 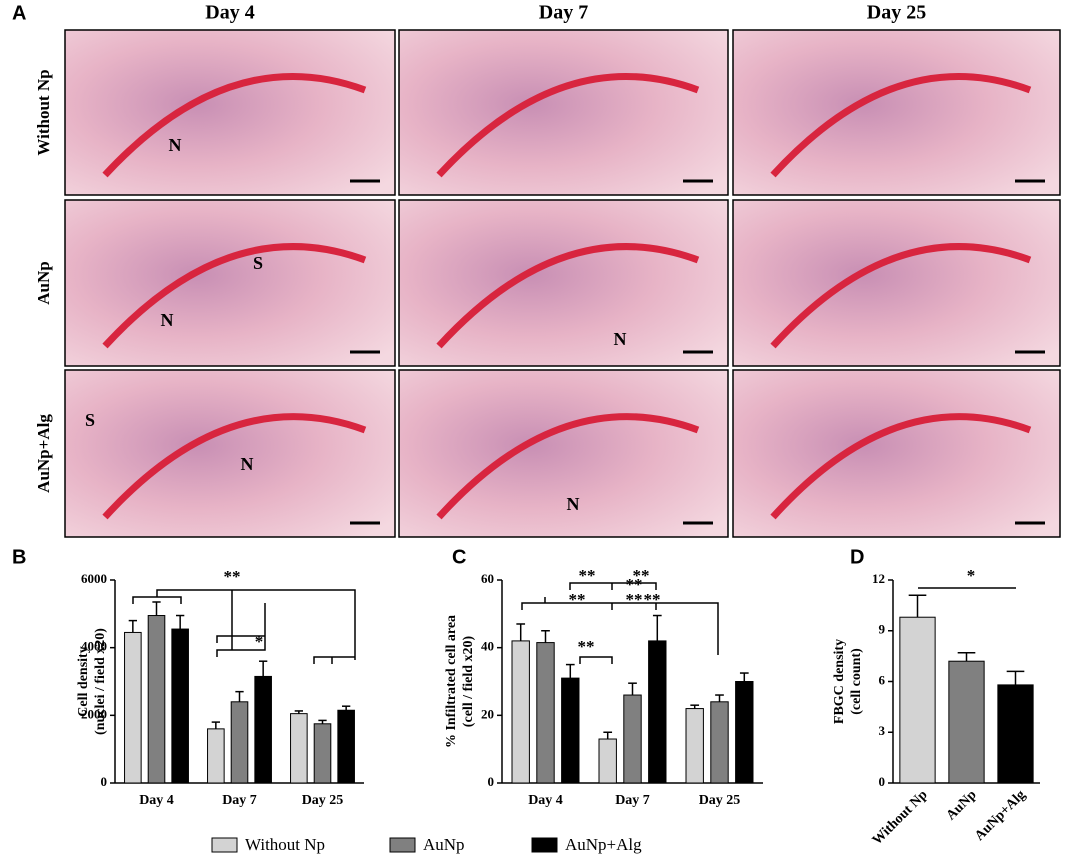 I want to click on legend-label: AuNp, so click(x=444, y=844).